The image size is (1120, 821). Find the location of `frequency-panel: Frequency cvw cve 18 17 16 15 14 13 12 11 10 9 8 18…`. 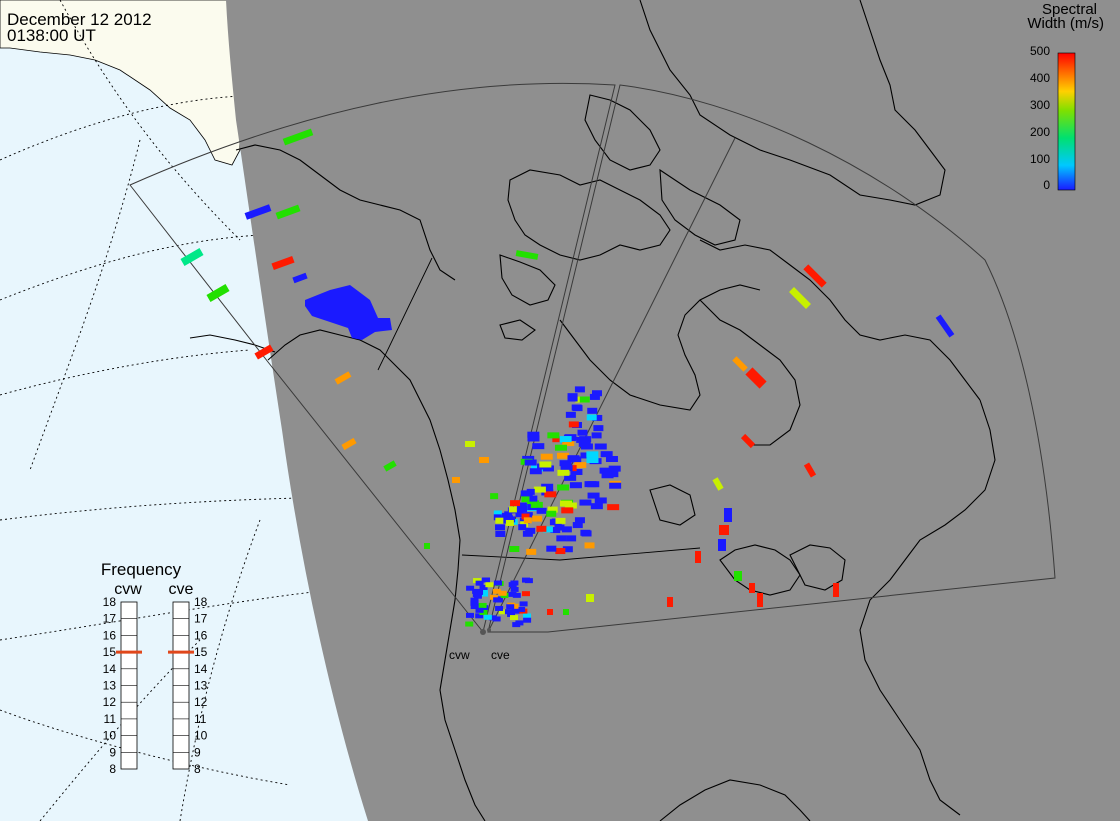

frequency-panel: Frequency cvw cve 18 17 16 15 14 13 12 11 10 9 8 18… is located at coordinates (154, 668).